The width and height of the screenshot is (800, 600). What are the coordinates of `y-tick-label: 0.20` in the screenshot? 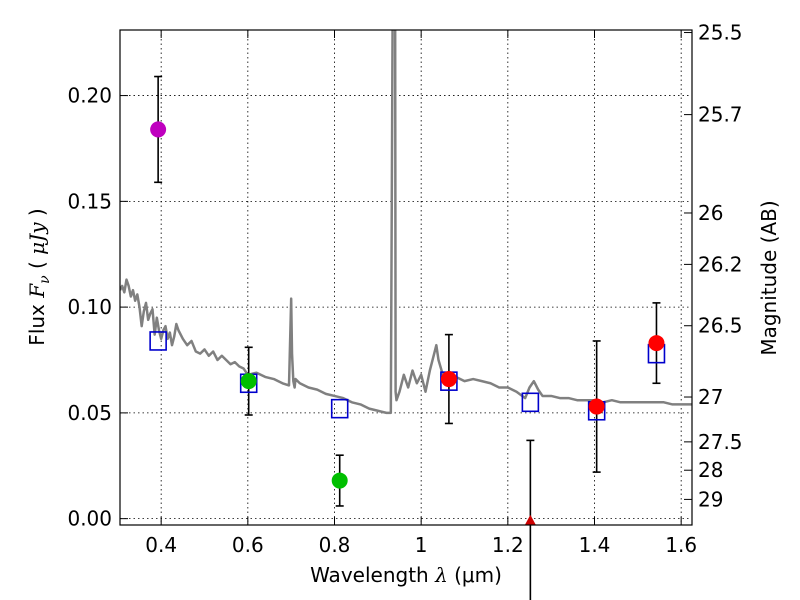 It's located at (89, 96).